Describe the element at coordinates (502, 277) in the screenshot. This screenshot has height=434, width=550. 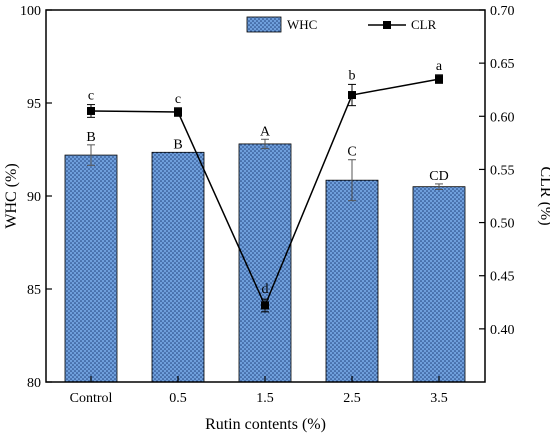
I see `right-tick-label: 0.45` at that location.